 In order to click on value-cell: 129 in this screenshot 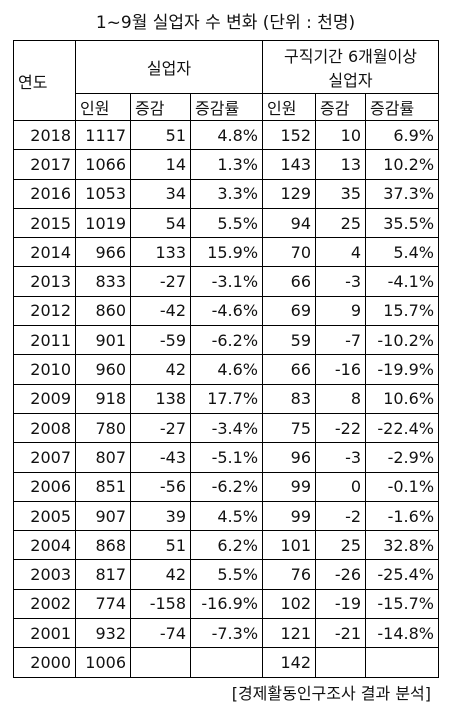, I will do `click(289, 193)`.